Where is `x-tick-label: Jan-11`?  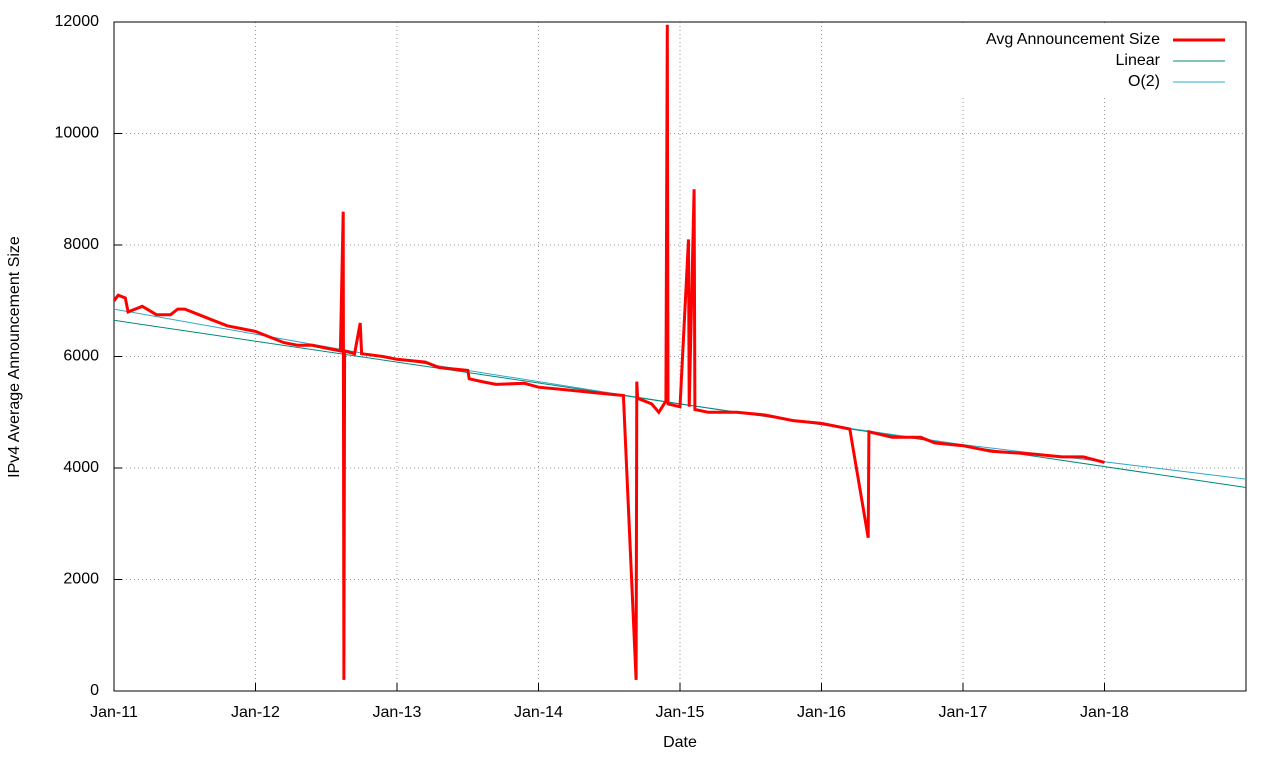 x-tick-label: Jan-11 is located at coordinates (114, 712).